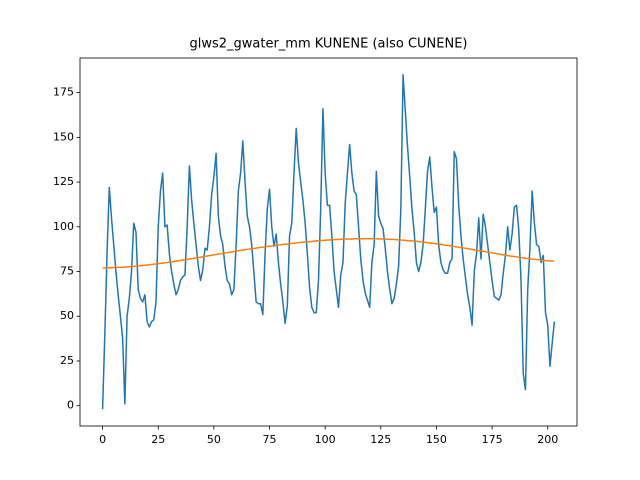 The width and height of the screenshot is (640, 480). What do you see at coordinates (436, 439) in the screenshot?
I see `x-tick-label: 150` at bounding box center [436, 439].